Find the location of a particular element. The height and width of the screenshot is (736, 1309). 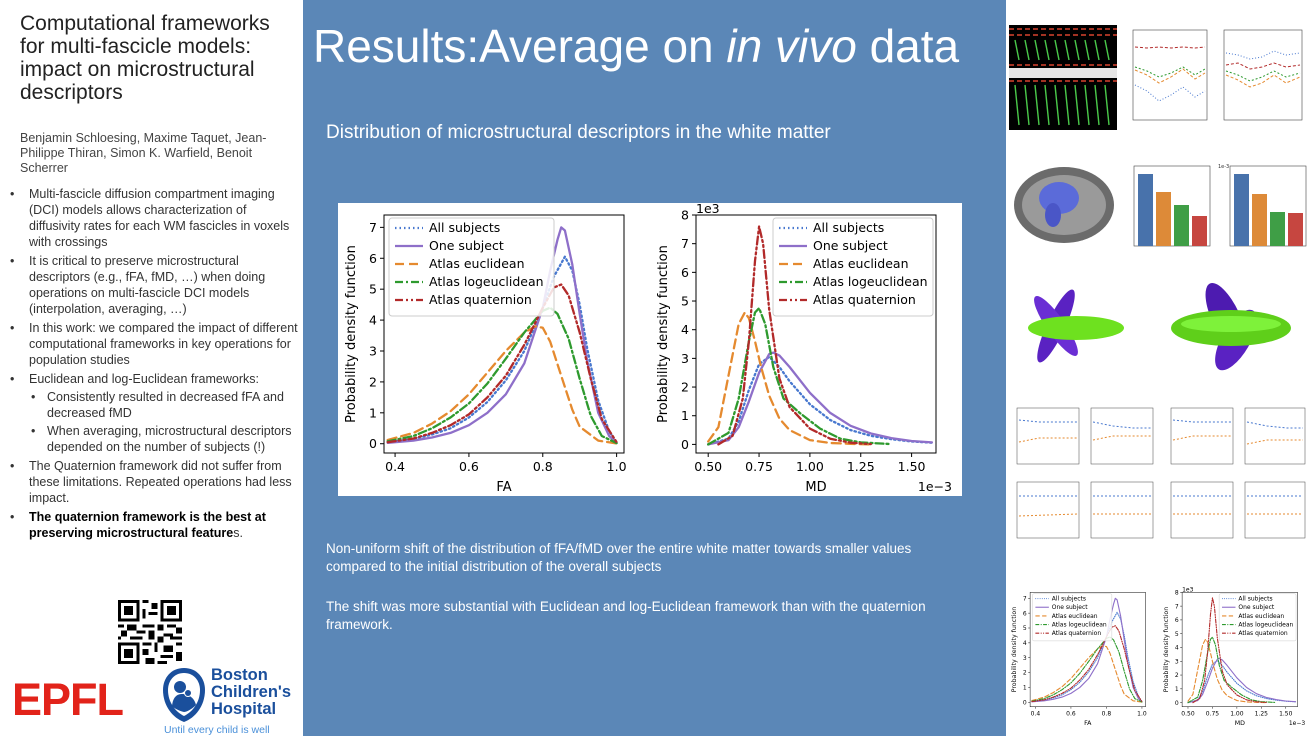

y-tick-label: 0 is located at coordinates (1025, 702).